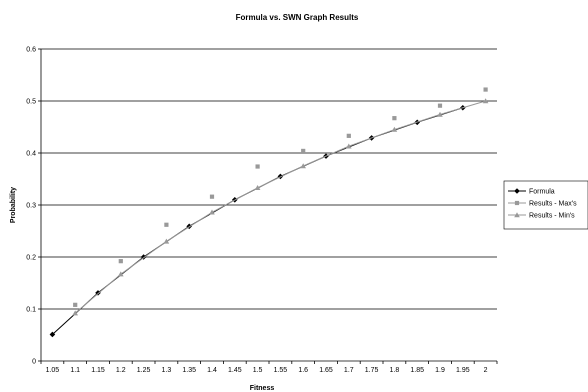  I want to click on x-tick-label: 1.1, so click(75, 370).